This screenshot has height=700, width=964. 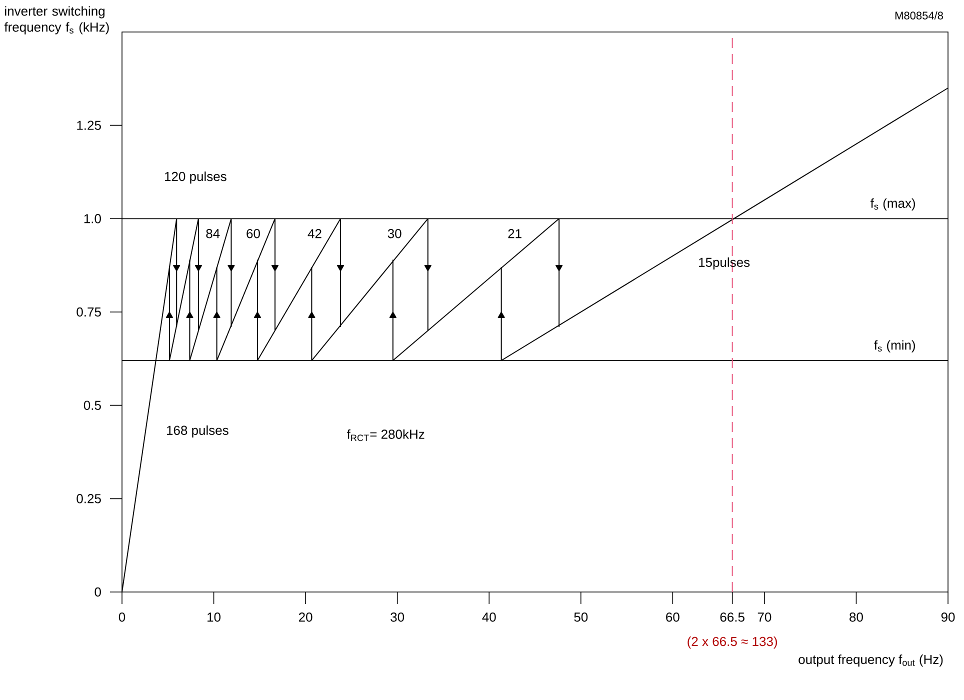 I want to click on annotation: f$_{RCT}$= 280kHz, so click(x=385, y=435).